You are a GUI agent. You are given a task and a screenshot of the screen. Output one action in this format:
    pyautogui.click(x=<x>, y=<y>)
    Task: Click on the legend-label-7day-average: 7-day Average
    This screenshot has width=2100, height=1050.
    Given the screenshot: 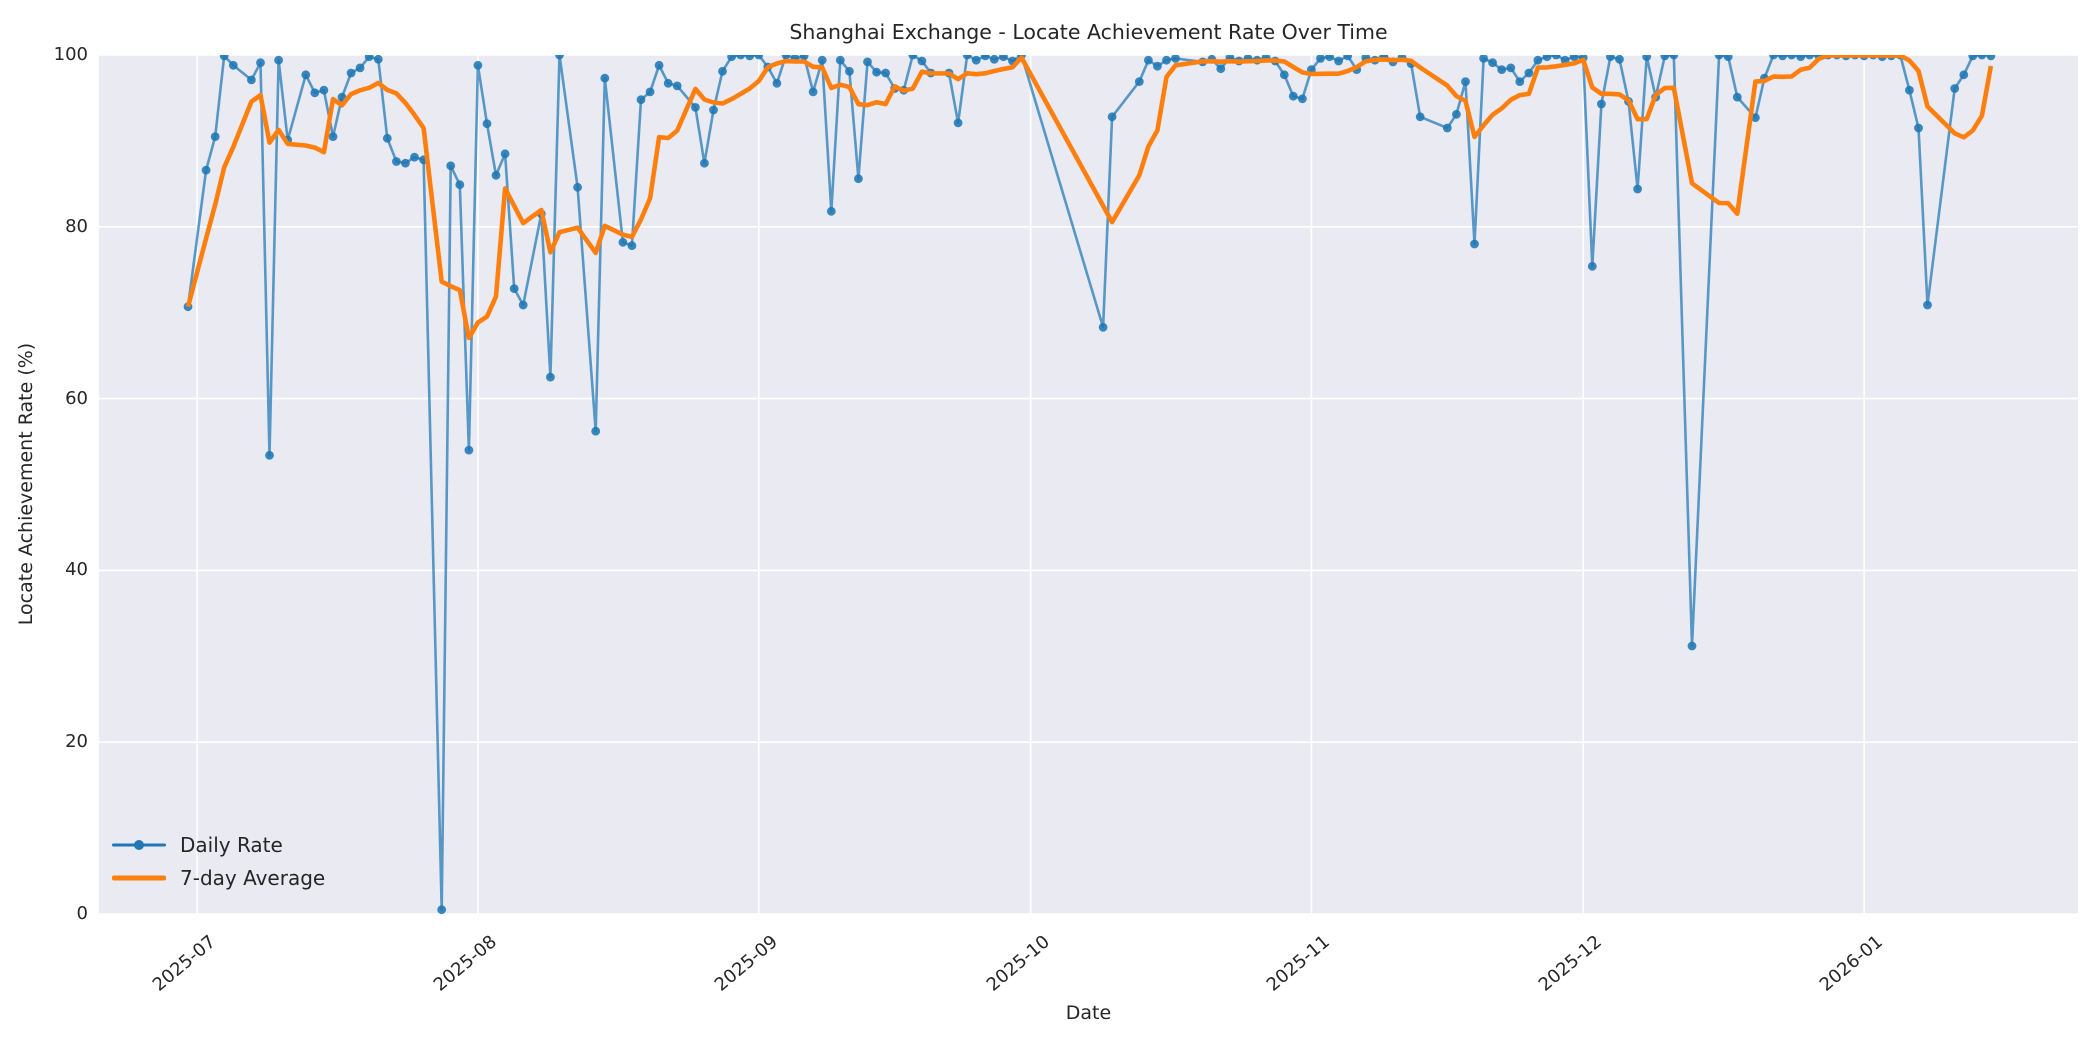 What is the action you would take?
    pyautogui.click(x=253, y=878)
    